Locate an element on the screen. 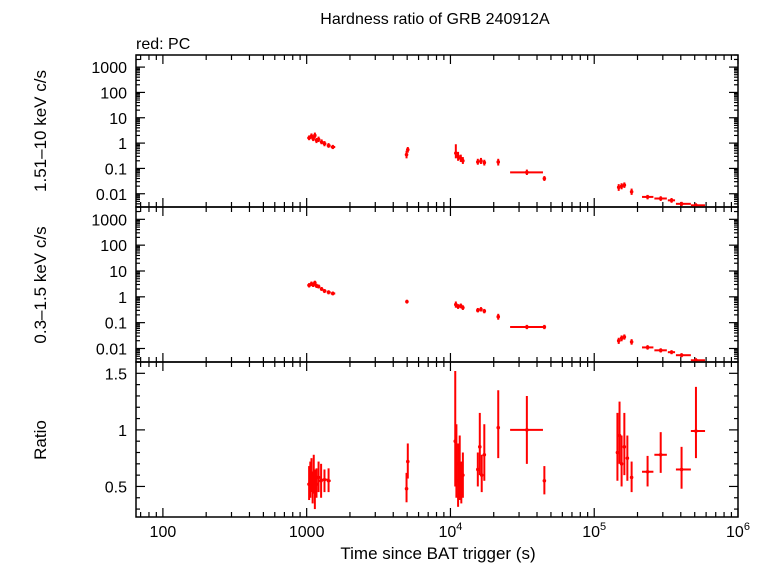 This screenshot has width=767, height=566. y-tick-label: 100 is located at coordinates (113, 246).